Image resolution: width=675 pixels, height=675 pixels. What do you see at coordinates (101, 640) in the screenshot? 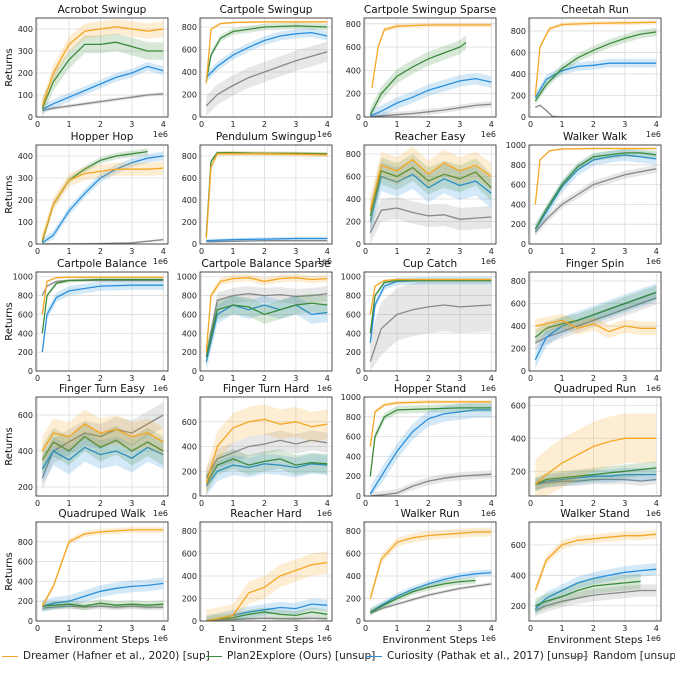
I see `x-axis-label: Environment Steps` at bounding box center [101, 640].